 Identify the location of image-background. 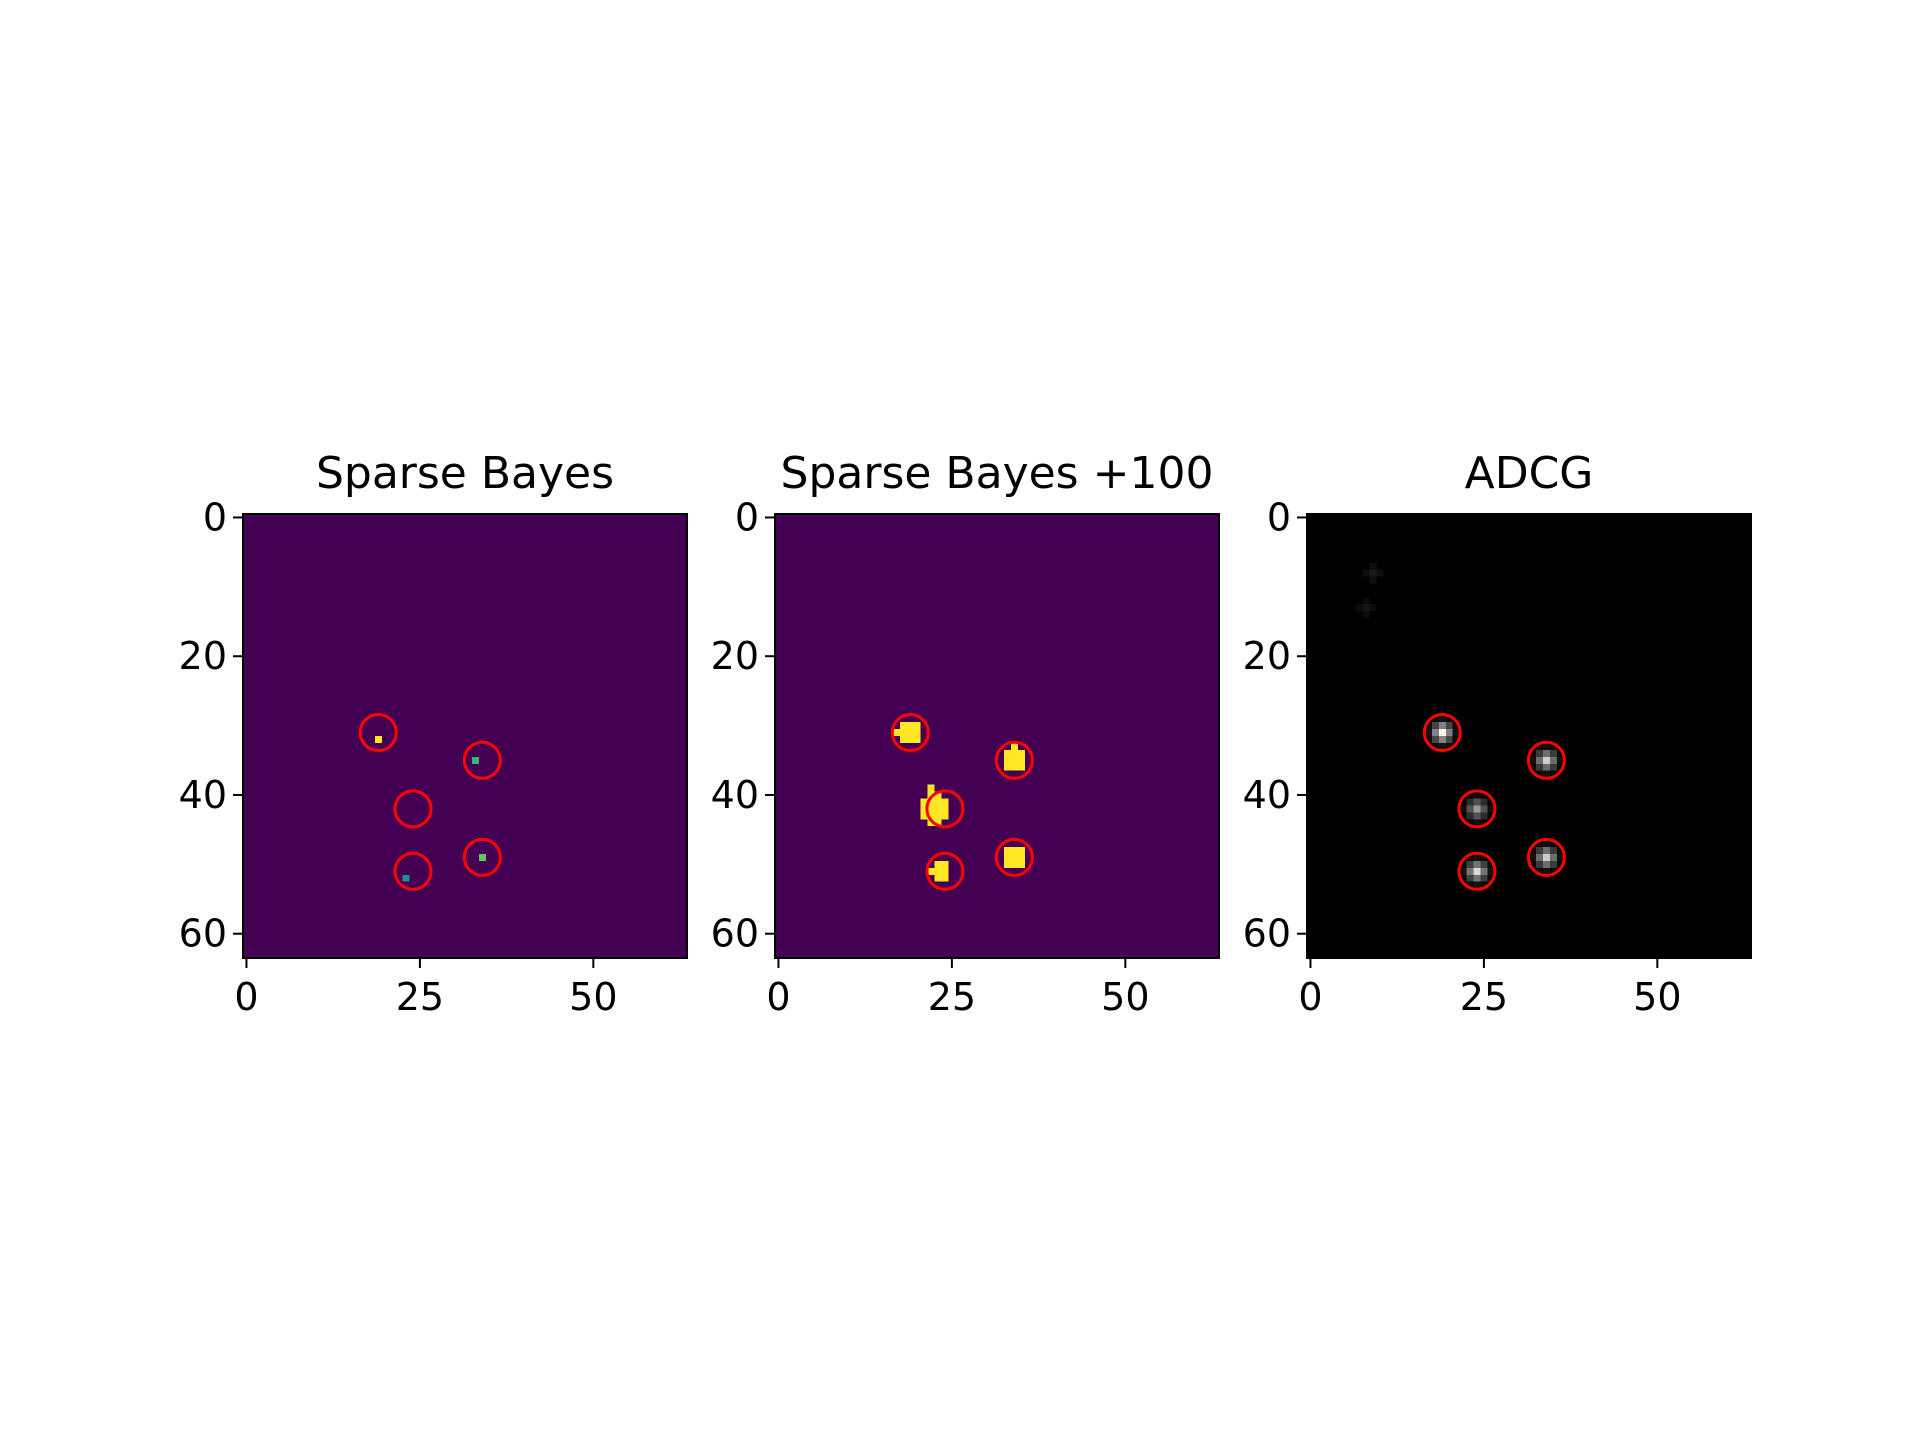
(1529, 736).